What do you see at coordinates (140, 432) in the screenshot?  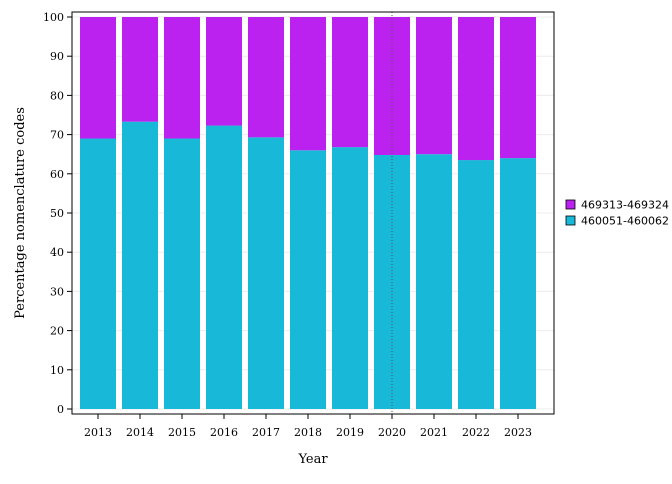 I see `x-tick-label: 2014` at bounding box center [140, 432].